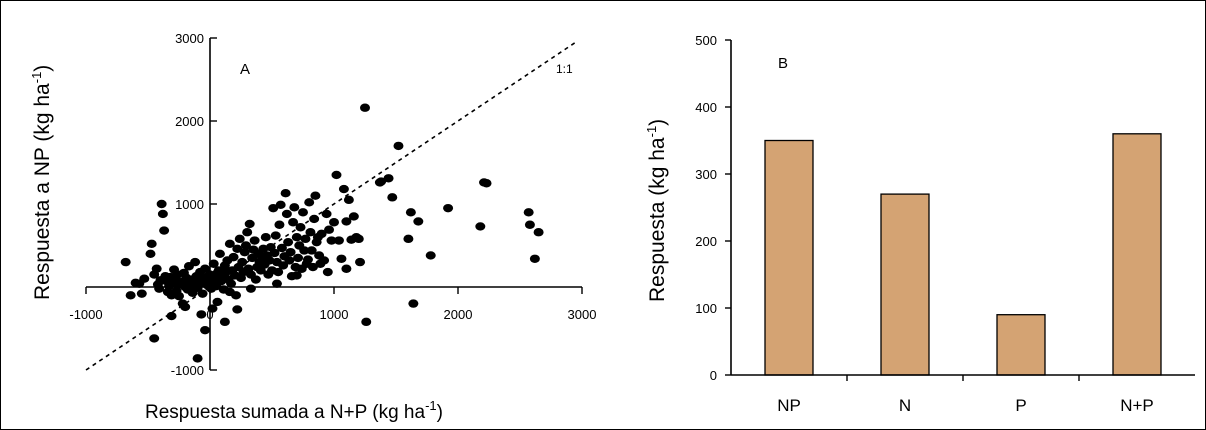  Describe the element at coordinates (706, 308) in the screenshot. I see `bar-y-tick-label: 100` at that location.